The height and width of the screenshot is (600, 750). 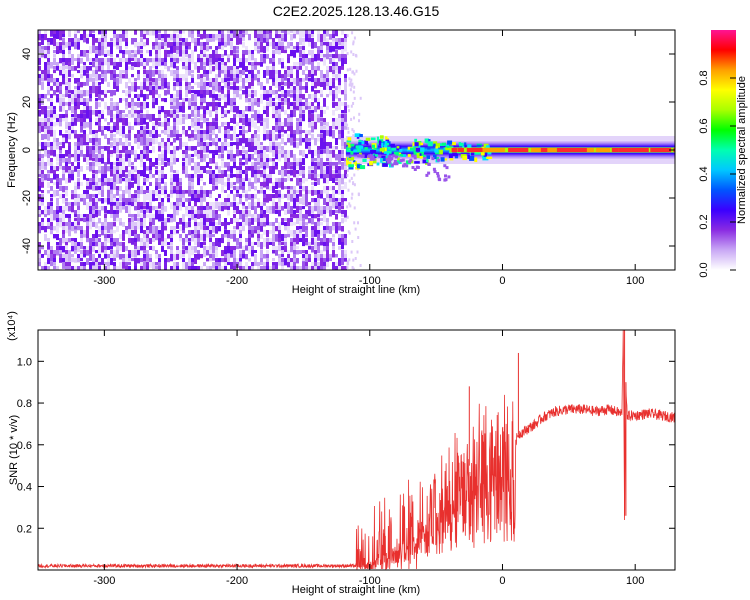 What do you see at coordinates (24, 362) in the screenshot?
I see `y-tick-label: 1.0` at bounding box center [24, 362].